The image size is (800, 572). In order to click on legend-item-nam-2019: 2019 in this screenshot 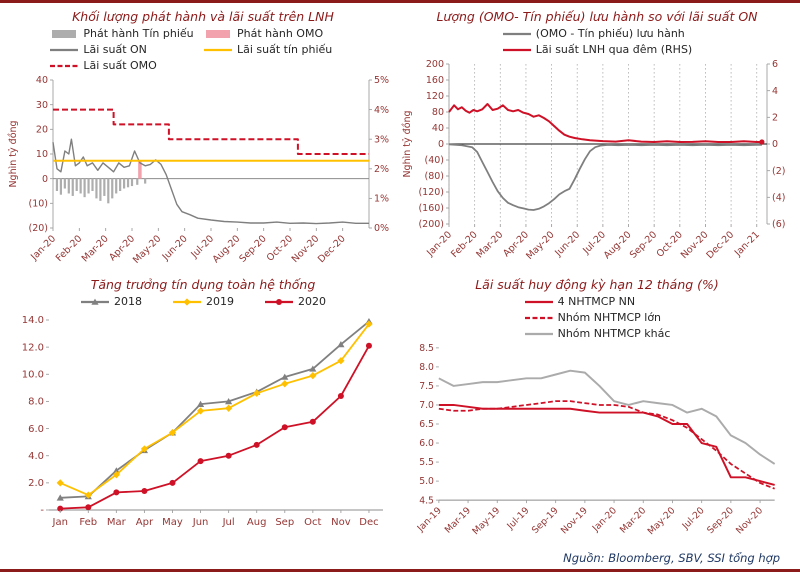, I will do `click(203, 302)`.